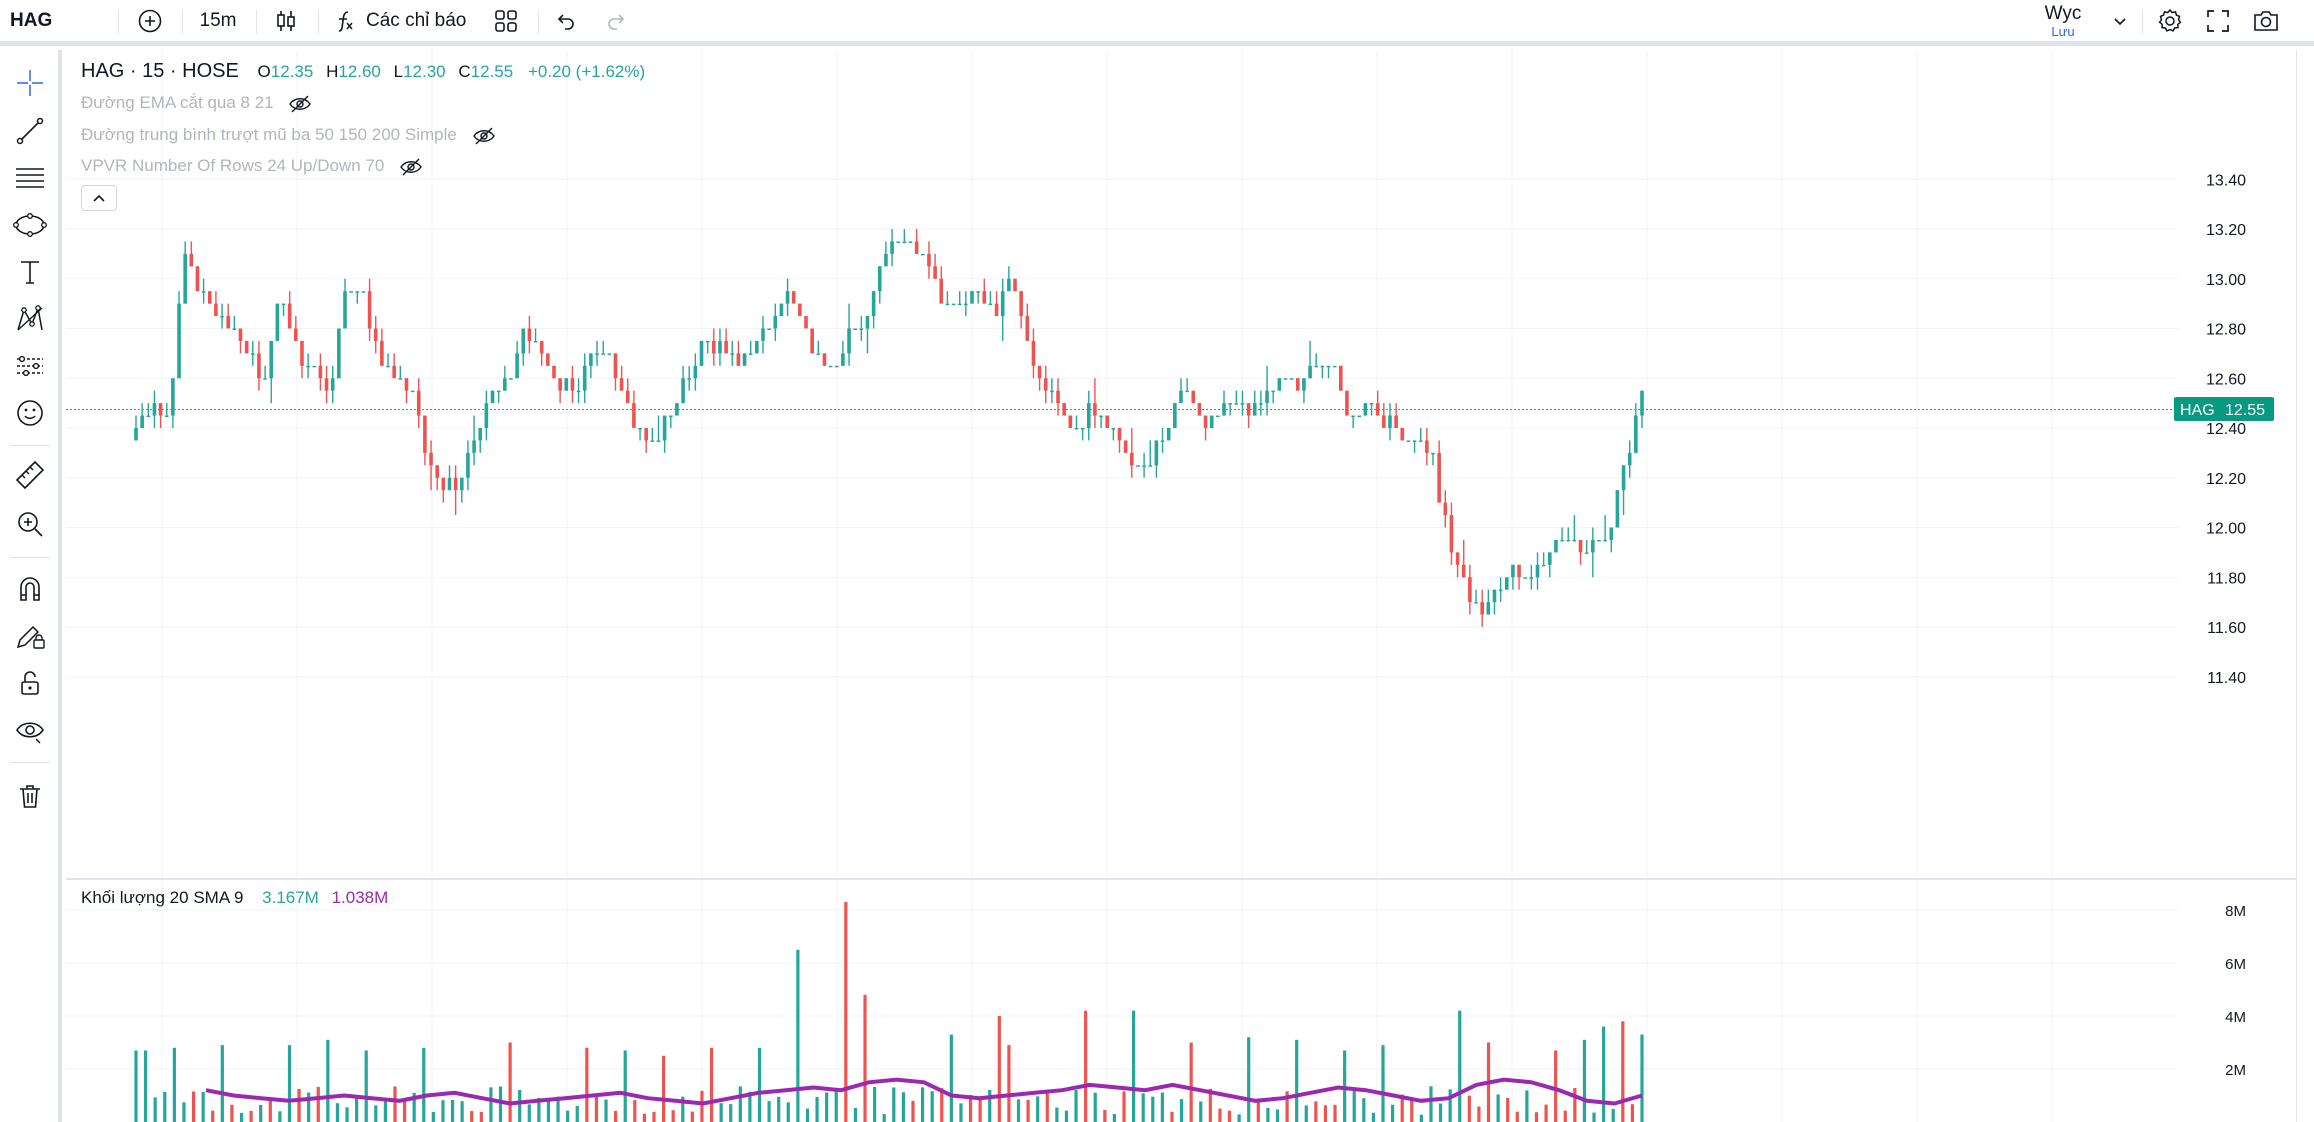 Image resolution: width=2314 pixels, height=1122 pixels. What do you see at coordinates (2063, 21) in the screenshot?
I see `layout-save-button: Wyc Lưu` at bounding box center [2063, 21].